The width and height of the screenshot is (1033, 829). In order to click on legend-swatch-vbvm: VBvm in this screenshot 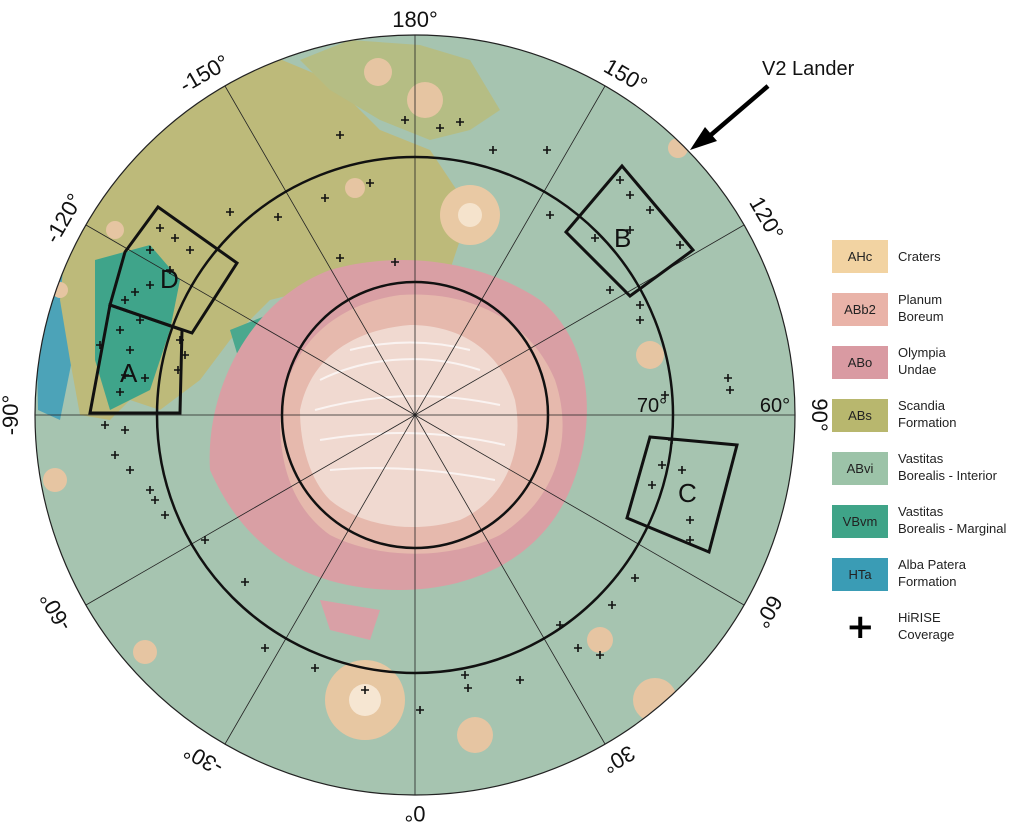, I will do `click(860, 521)`.